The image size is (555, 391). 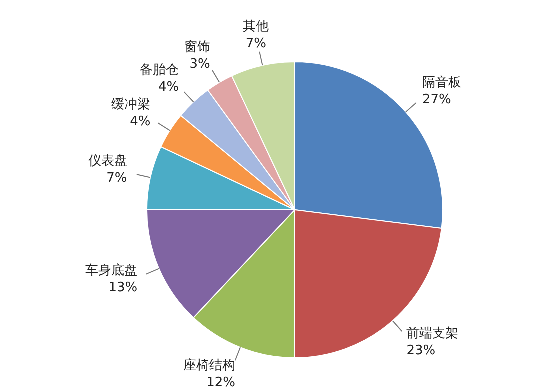 What do you see at coordinates (421, 351) in the screenshot?
I see `data-label: 23%` at bounding box center [421, 351].